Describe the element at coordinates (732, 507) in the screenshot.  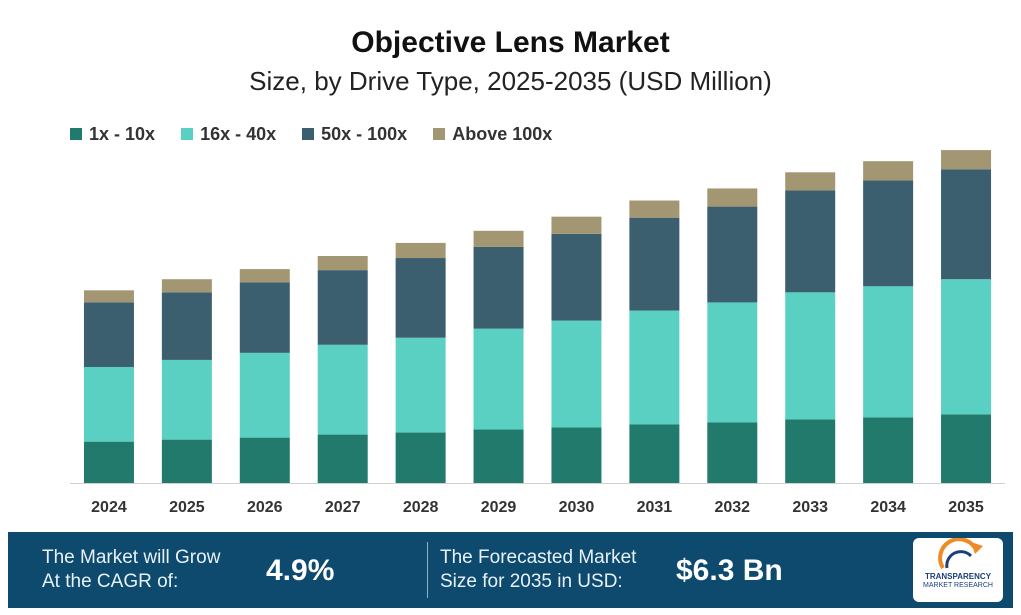
I see `x-tick-label: 2032` at that location.